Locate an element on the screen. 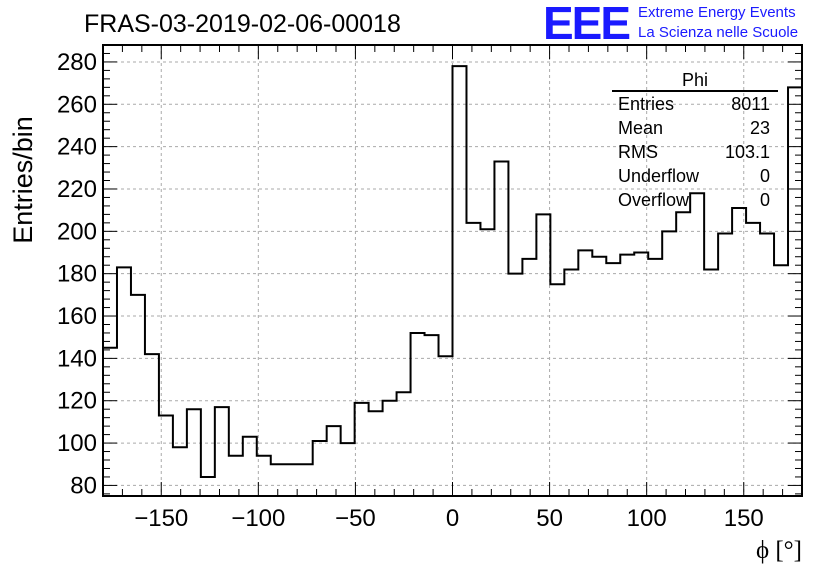 The width and height of the screenshot is (836, 572). y-tick-label: 160 is located at coordinates (77, 316).